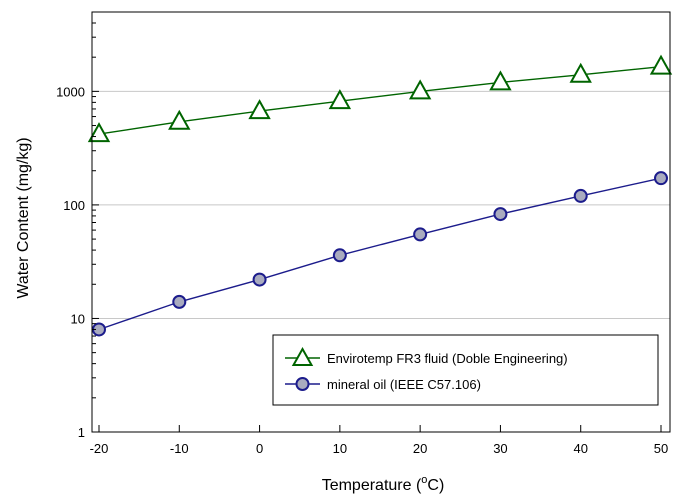 The width and height of the screenshot is (677, 496). Describe the element at coordinates (435, 485) in the screenshot. I see `x-axis-title-unit: C)` at that location.